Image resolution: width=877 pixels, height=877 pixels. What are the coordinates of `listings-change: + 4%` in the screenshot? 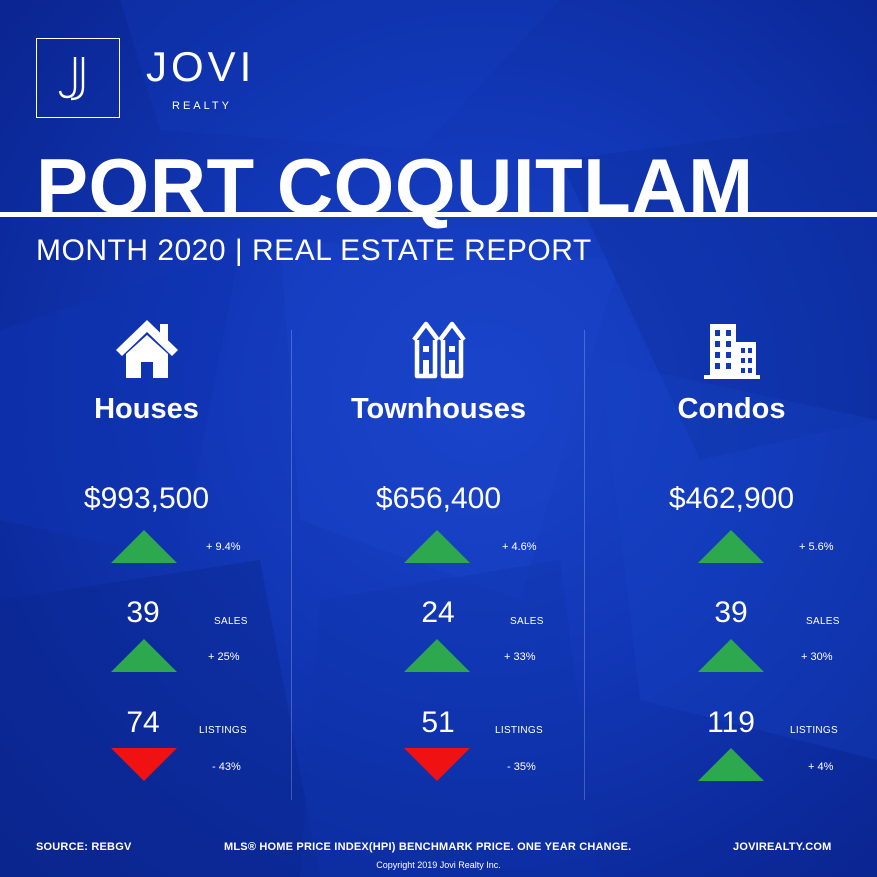 It's located at (821, 767).